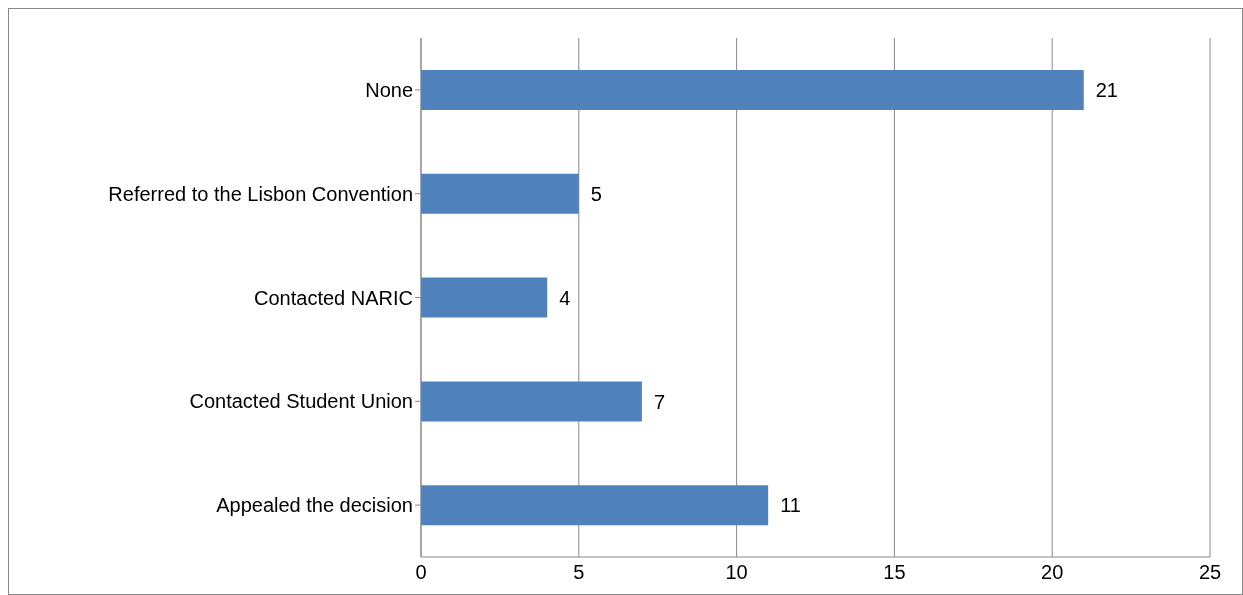 The height and width of the screenshot is (595, 1243). I want to click on x-tick-label: 0, so click(421, 572).